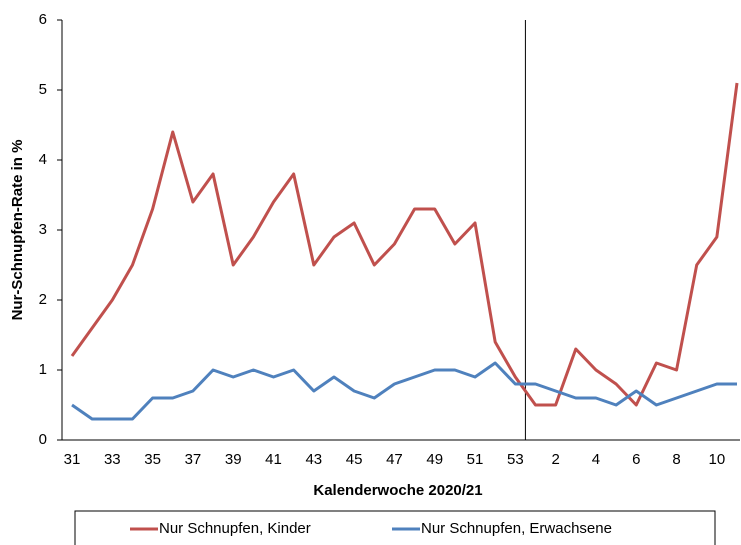  Describe the element at coordinates (72, 459) in the screenshot. I see `x-tick-label: 31` at that location.